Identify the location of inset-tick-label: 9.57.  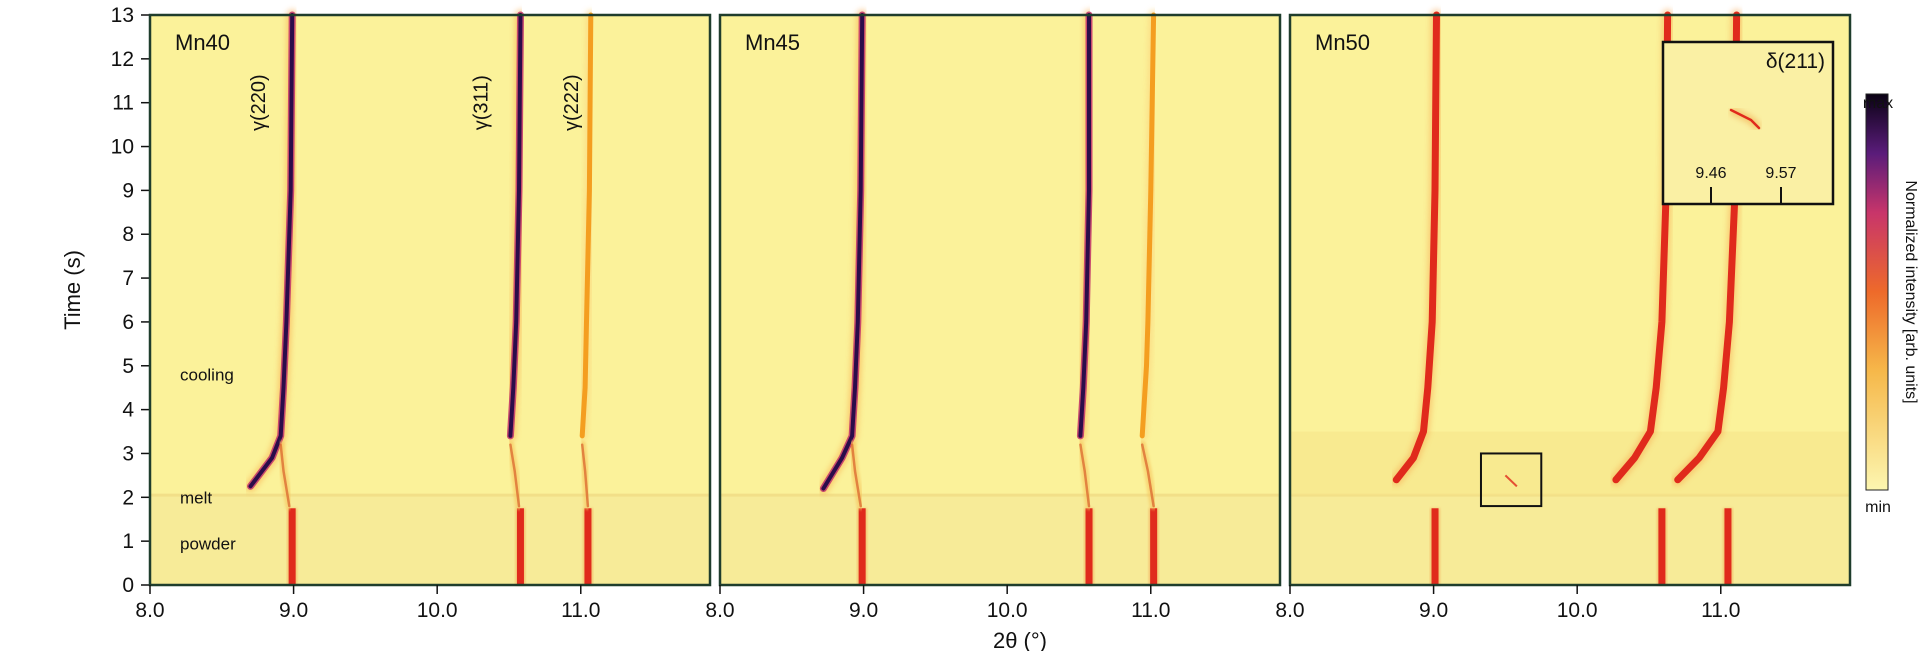
(1780, 173).